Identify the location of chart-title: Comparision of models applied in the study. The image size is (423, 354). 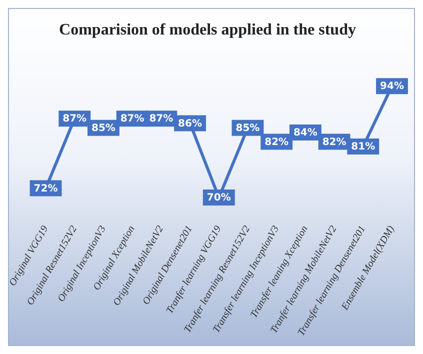
(207, 30).